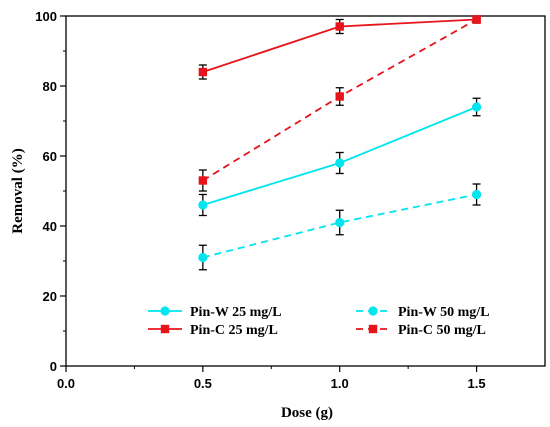 Image resolution: width=550 pixels, height=427 pixels. Describe the element at coordinates (46, 16) in the screenshot. I see `y-tick-label: 100` at that location.